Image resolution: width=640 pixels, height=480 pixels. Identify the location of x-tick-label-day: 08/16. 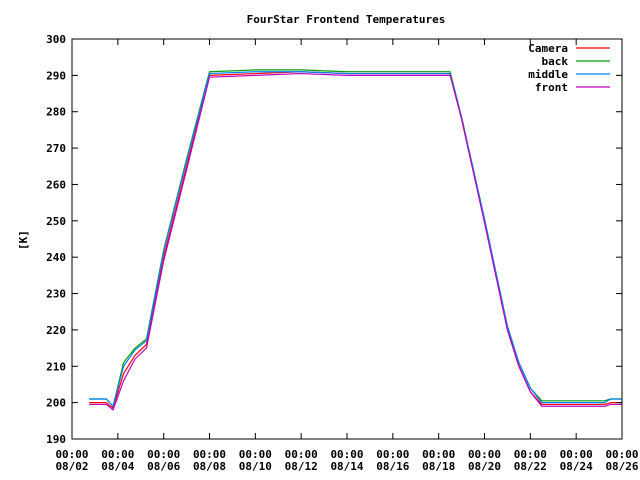
(392, 466).